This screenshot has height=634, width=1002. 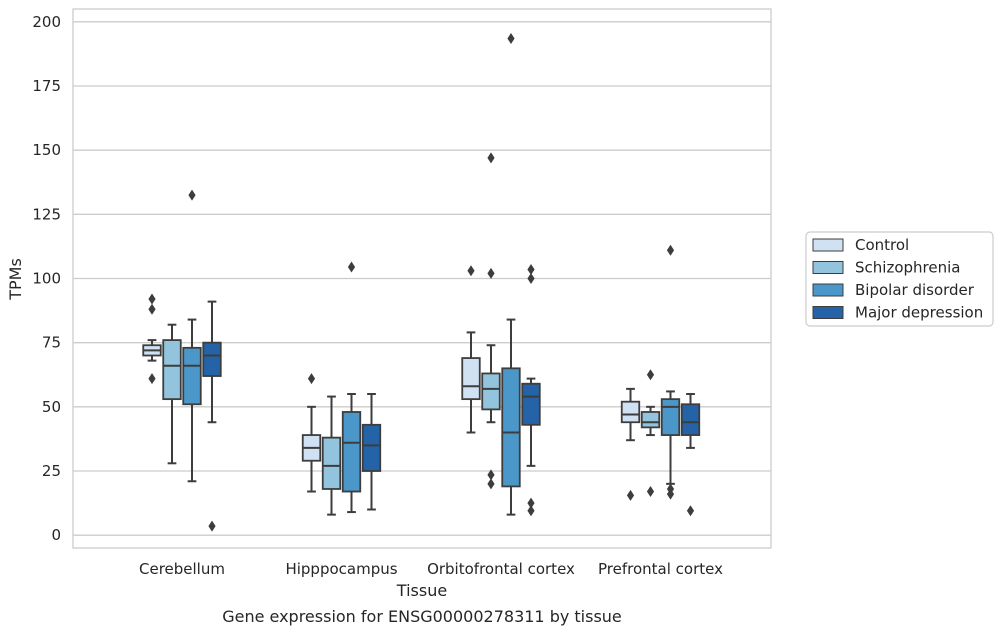 What do you see at coordinates (46, 86) in the screenshot?
I see `y-tick-label: 175` at bounding box center [46, 86].